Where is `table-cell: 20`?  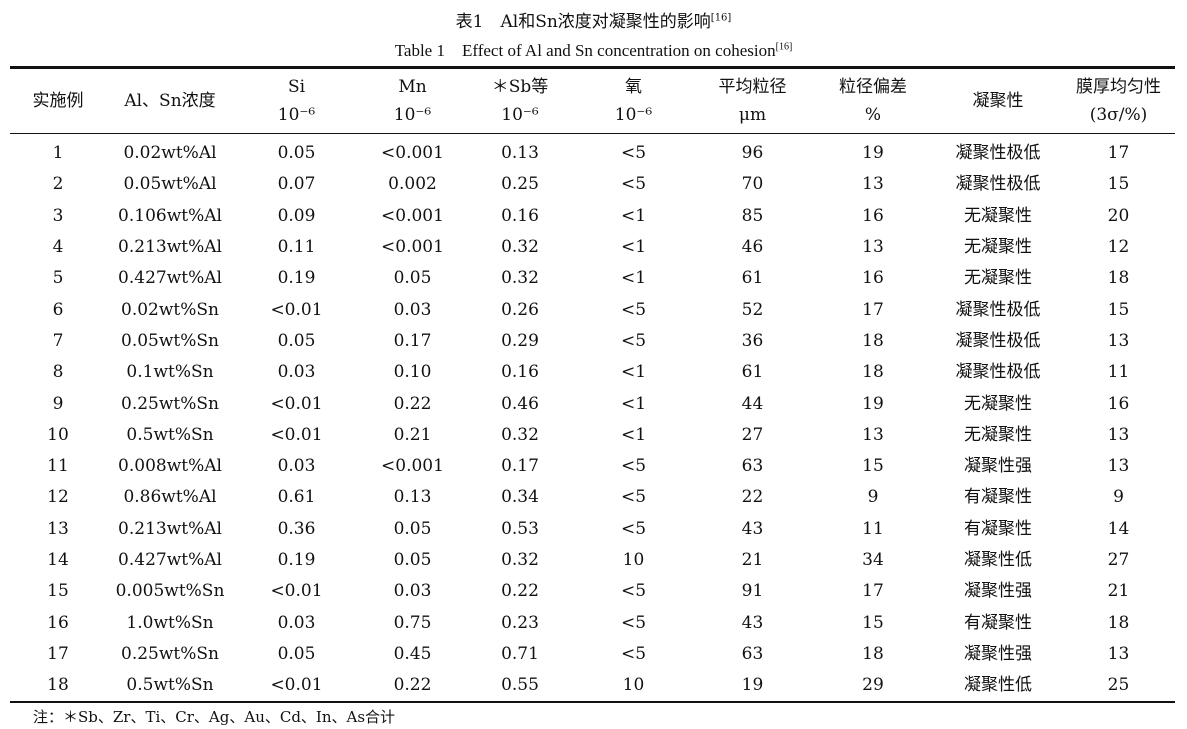 table-cell: 20 is located at coordinates (1118, 215).